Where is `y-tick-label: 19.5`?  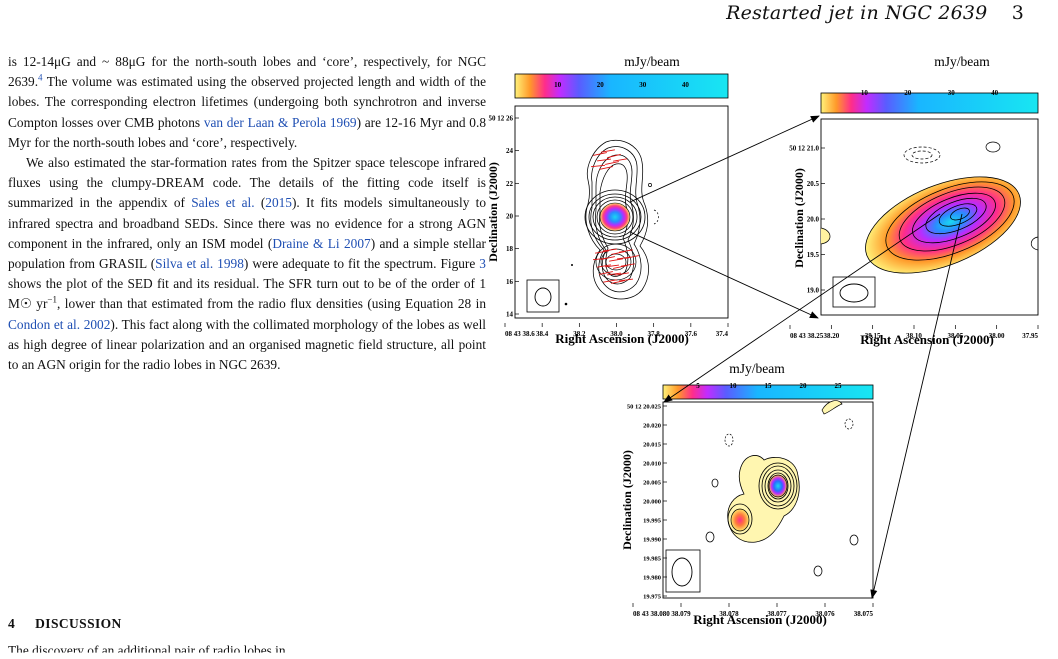 y-tick-label: 19.5 is located at coordinates (813, 255).